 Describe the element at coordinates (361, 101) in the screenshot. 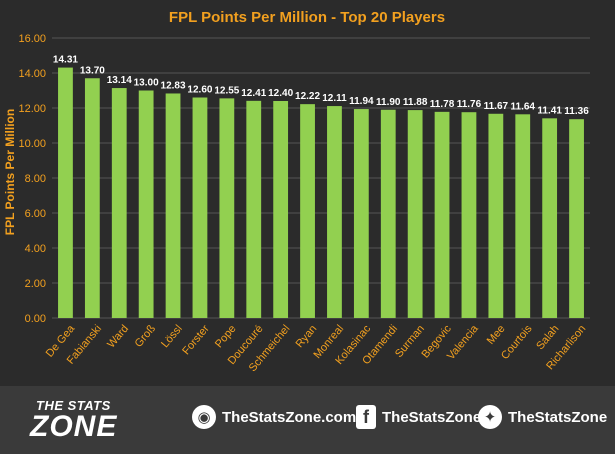

I see `bar-value-label: 11.94` at that location.